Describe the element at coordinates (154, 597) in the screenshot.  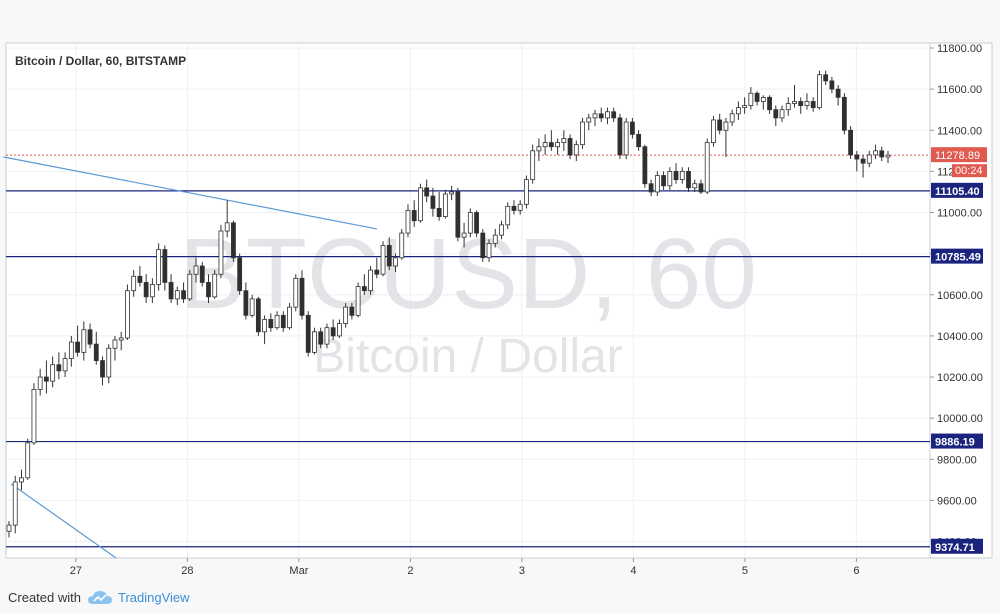
I see `tradingview-brand-link: TradingView` at that location.